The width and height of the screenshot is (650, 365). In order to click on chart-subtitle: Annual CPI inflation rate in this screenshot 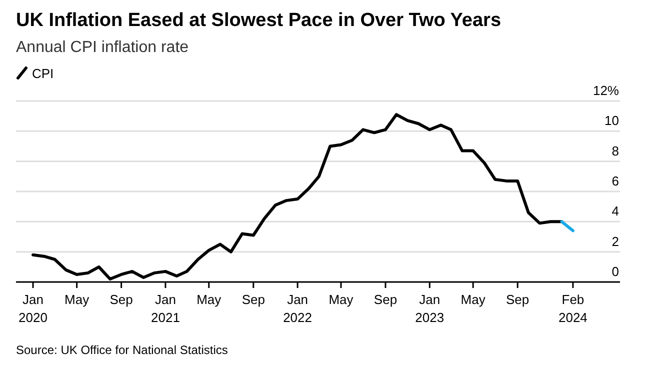, I will do `click(102, 47)`.